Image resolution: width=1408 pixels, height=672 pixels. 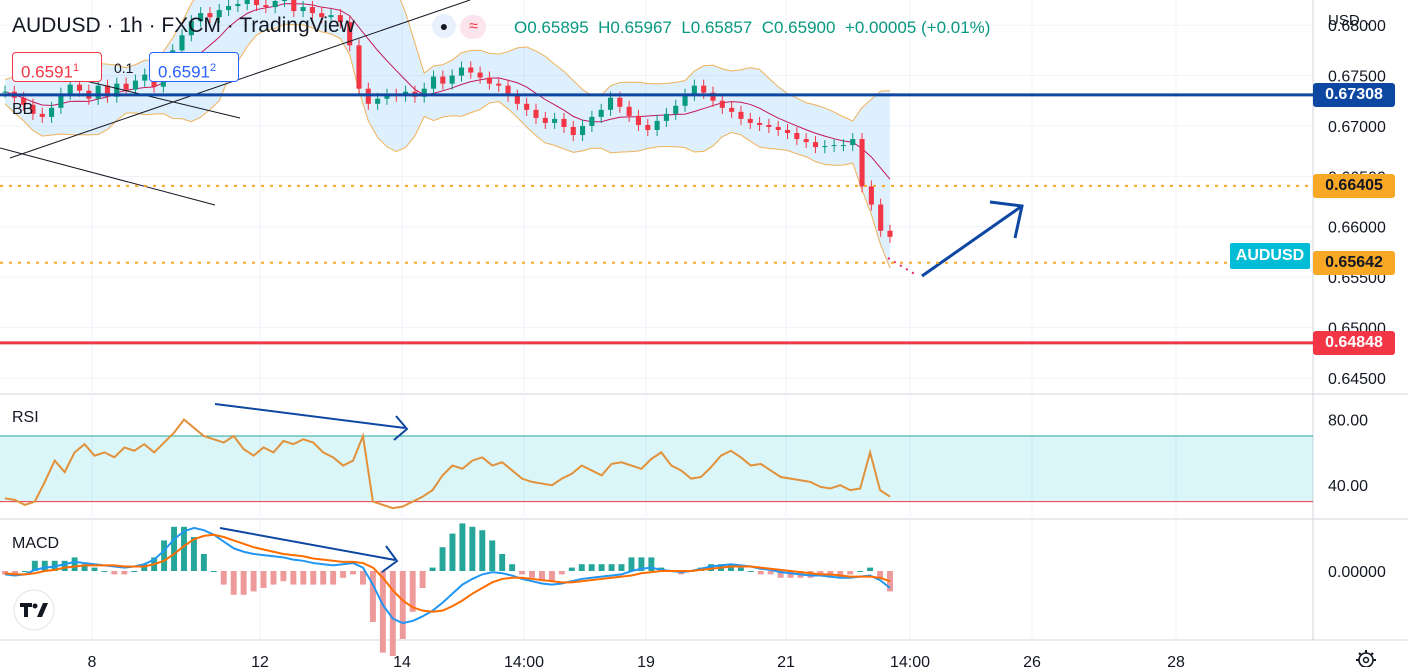 I want to click on forecast-dotted-line, so click(x=903, y=267).